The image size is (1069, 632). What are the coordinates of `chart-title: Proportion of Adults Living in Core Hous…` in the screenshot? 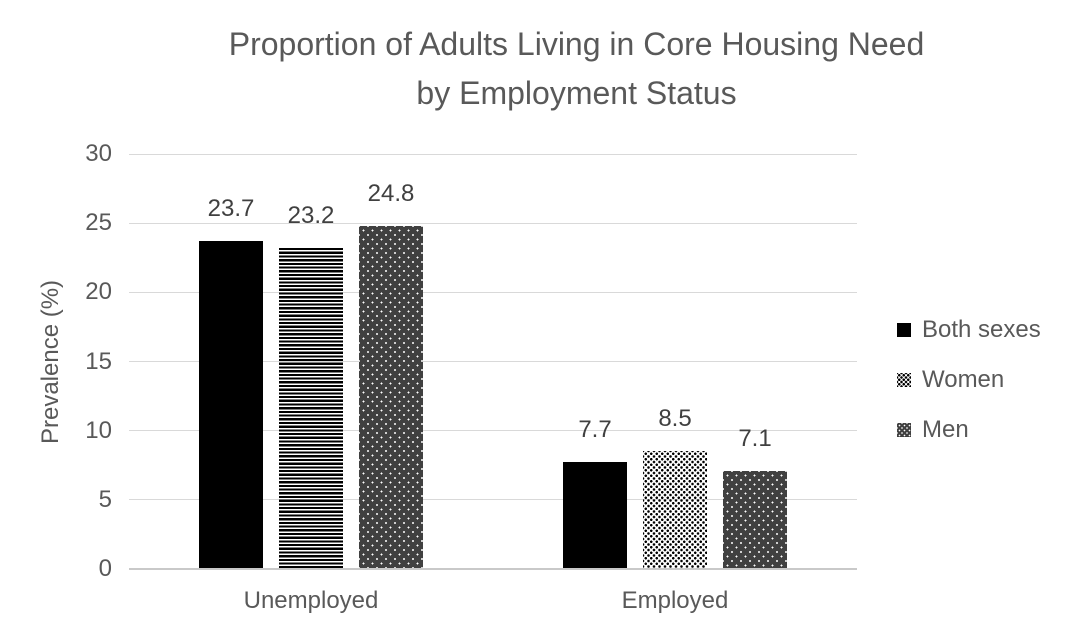 It's located at (576, 69).